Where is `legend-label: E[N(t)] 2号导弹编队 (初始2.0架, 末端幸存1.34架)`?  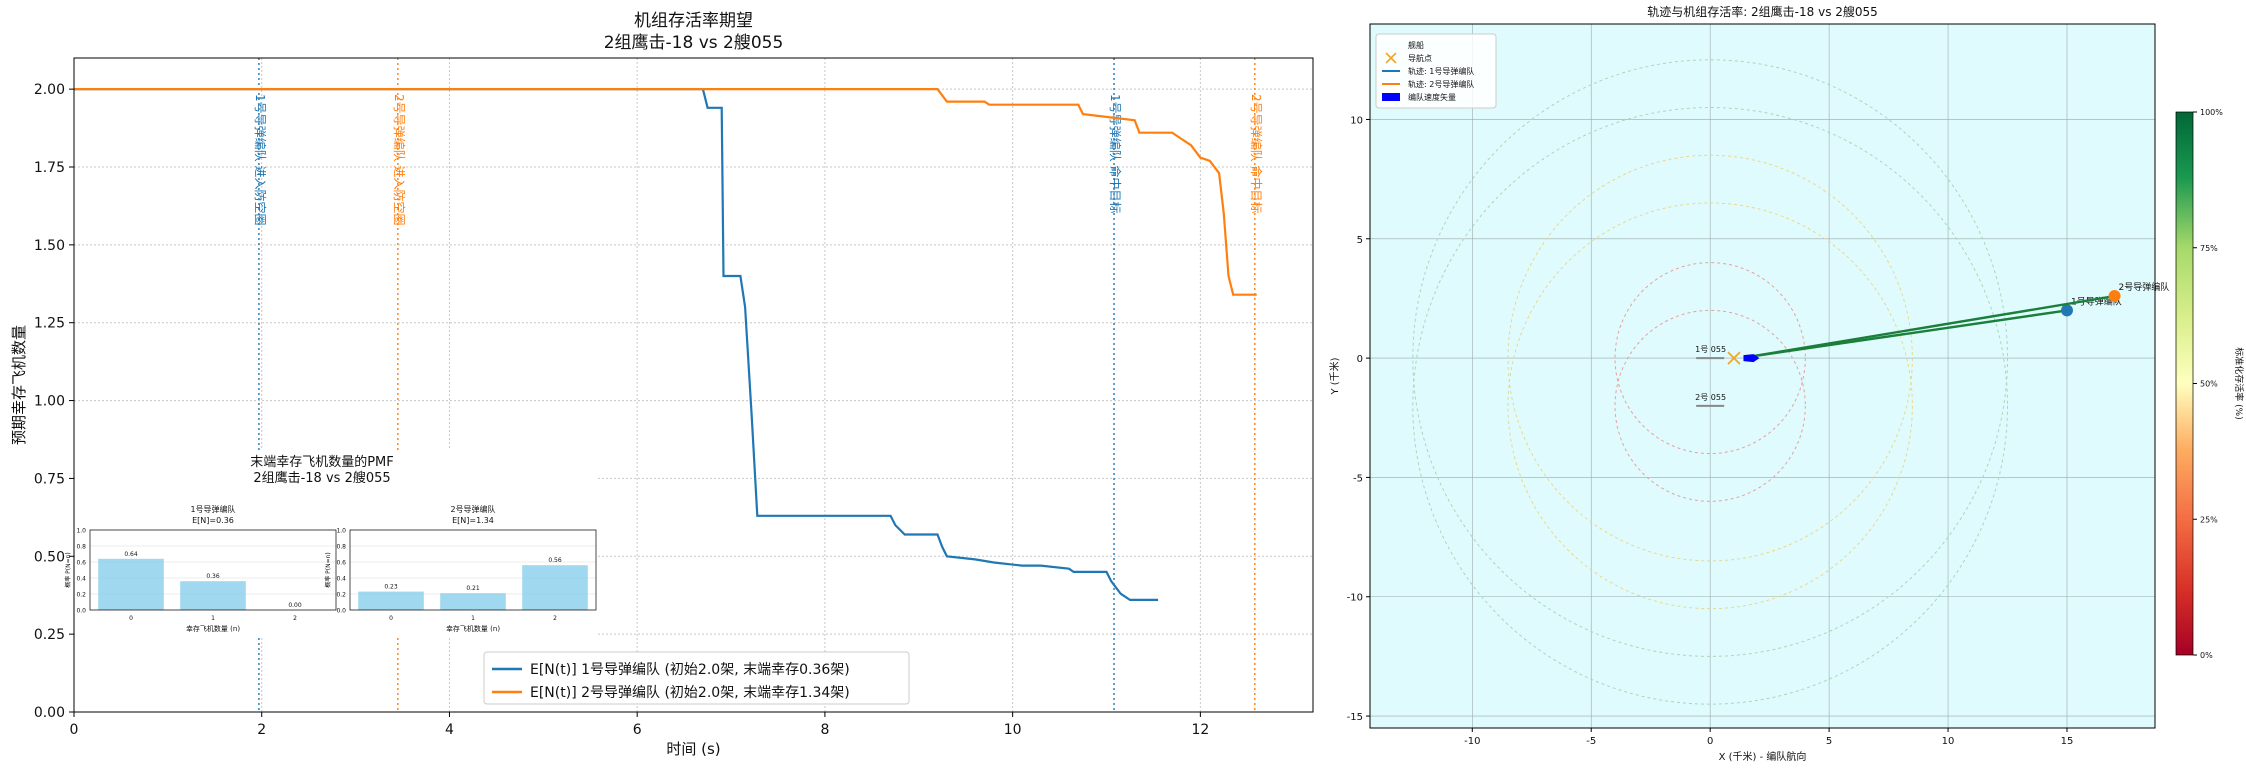
legend-label: E[N(t)] 2号导弹编队 (初始2.0架, 末端幸存1.34架) is located at coordinates (690, 692).